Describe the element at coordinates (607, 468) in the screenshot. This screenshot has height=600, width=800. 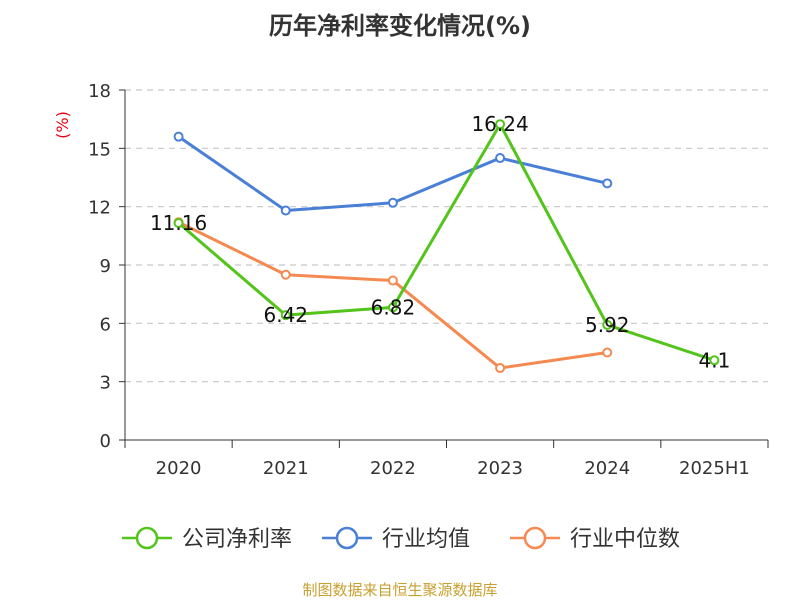
I see `x-tick-label: 2024` at that location.